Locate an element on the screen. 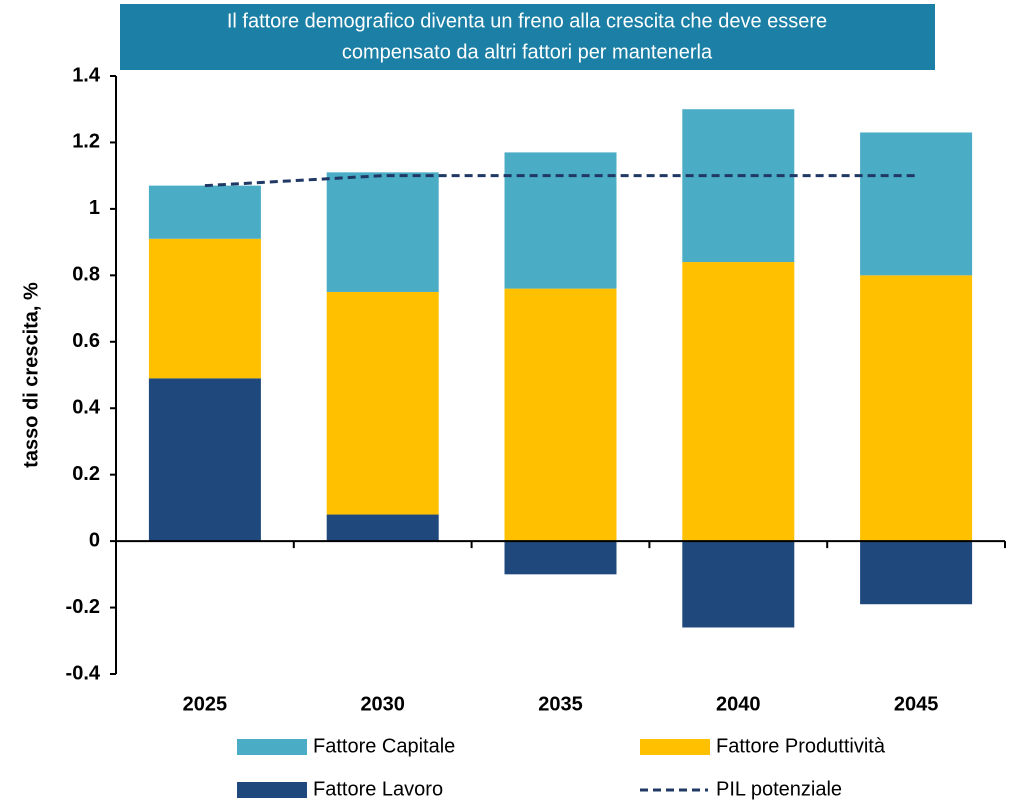  legend-label: PIL potenziale is located at coordinates (779, 789).